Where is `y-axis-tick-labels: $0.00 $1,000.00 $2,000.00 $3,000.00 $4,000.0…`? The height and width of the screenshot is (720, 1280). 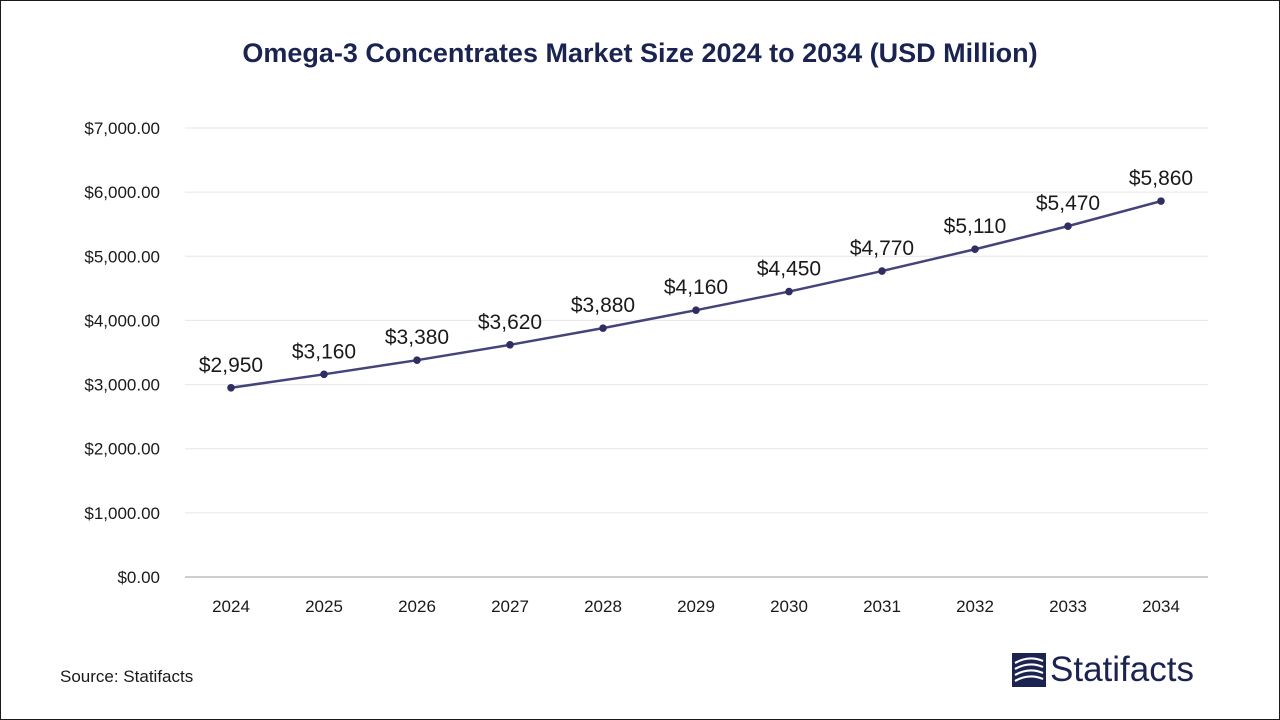 y-axis-tick-labels: $0.00 $1,000.00 $2,000.00 $3,000.00 $4,000.0… is located at coordinates (122, 353).